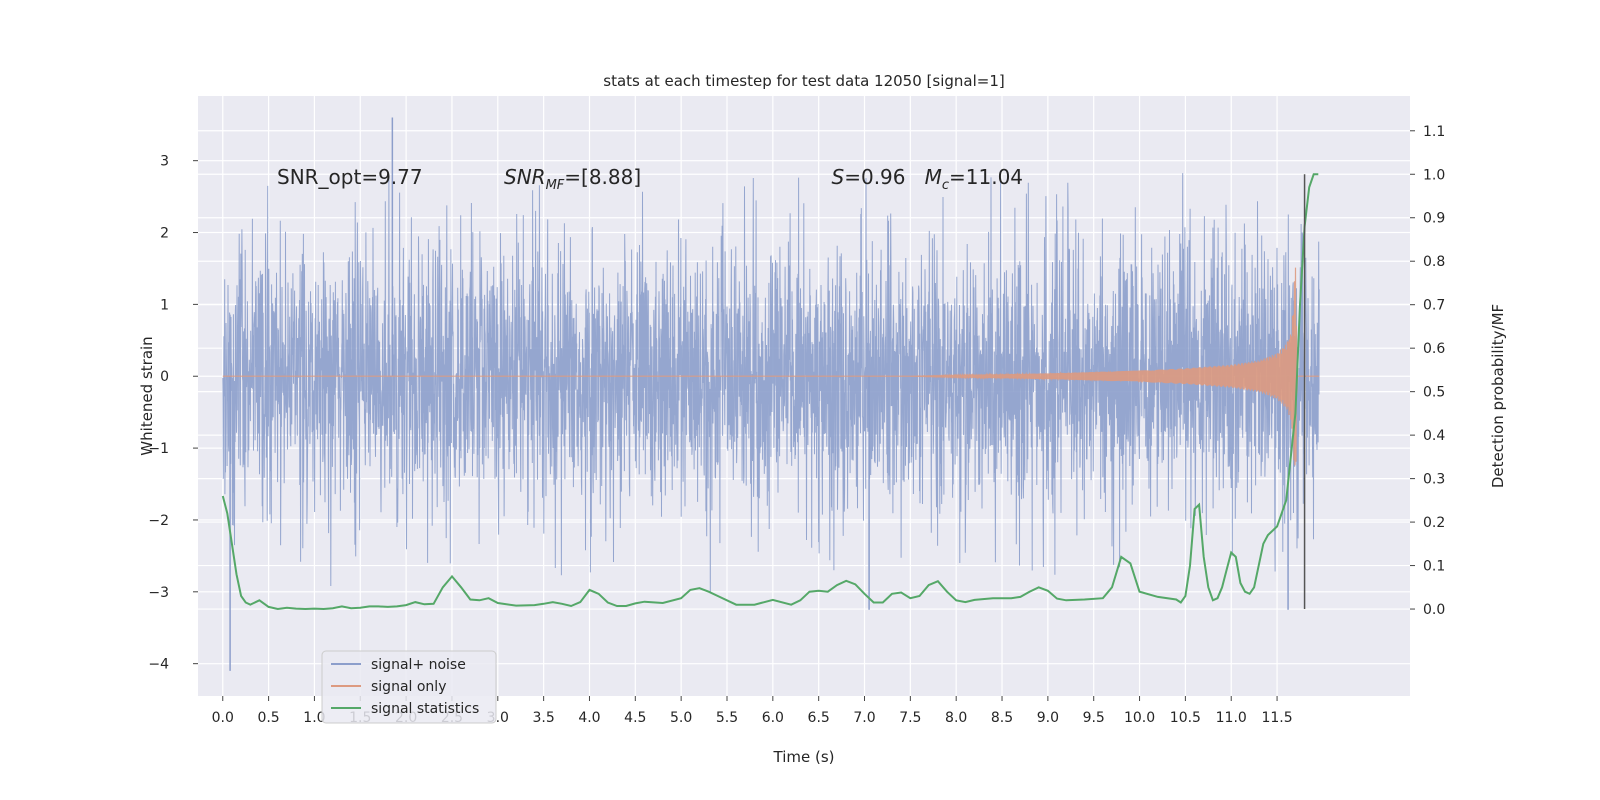 The height and width of the screenshot is (800, 1600). What do you see at coordinates (1434, 523) in the screenshot?
I see `y-tick-label-right: 0.2` at bounding box center [1434, 523].